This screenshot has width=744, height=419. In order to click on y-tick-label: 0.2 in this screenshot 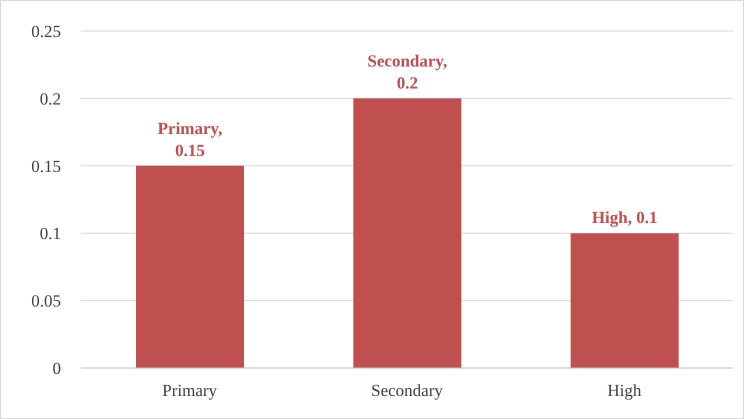, I will do `click(50, 98)`.